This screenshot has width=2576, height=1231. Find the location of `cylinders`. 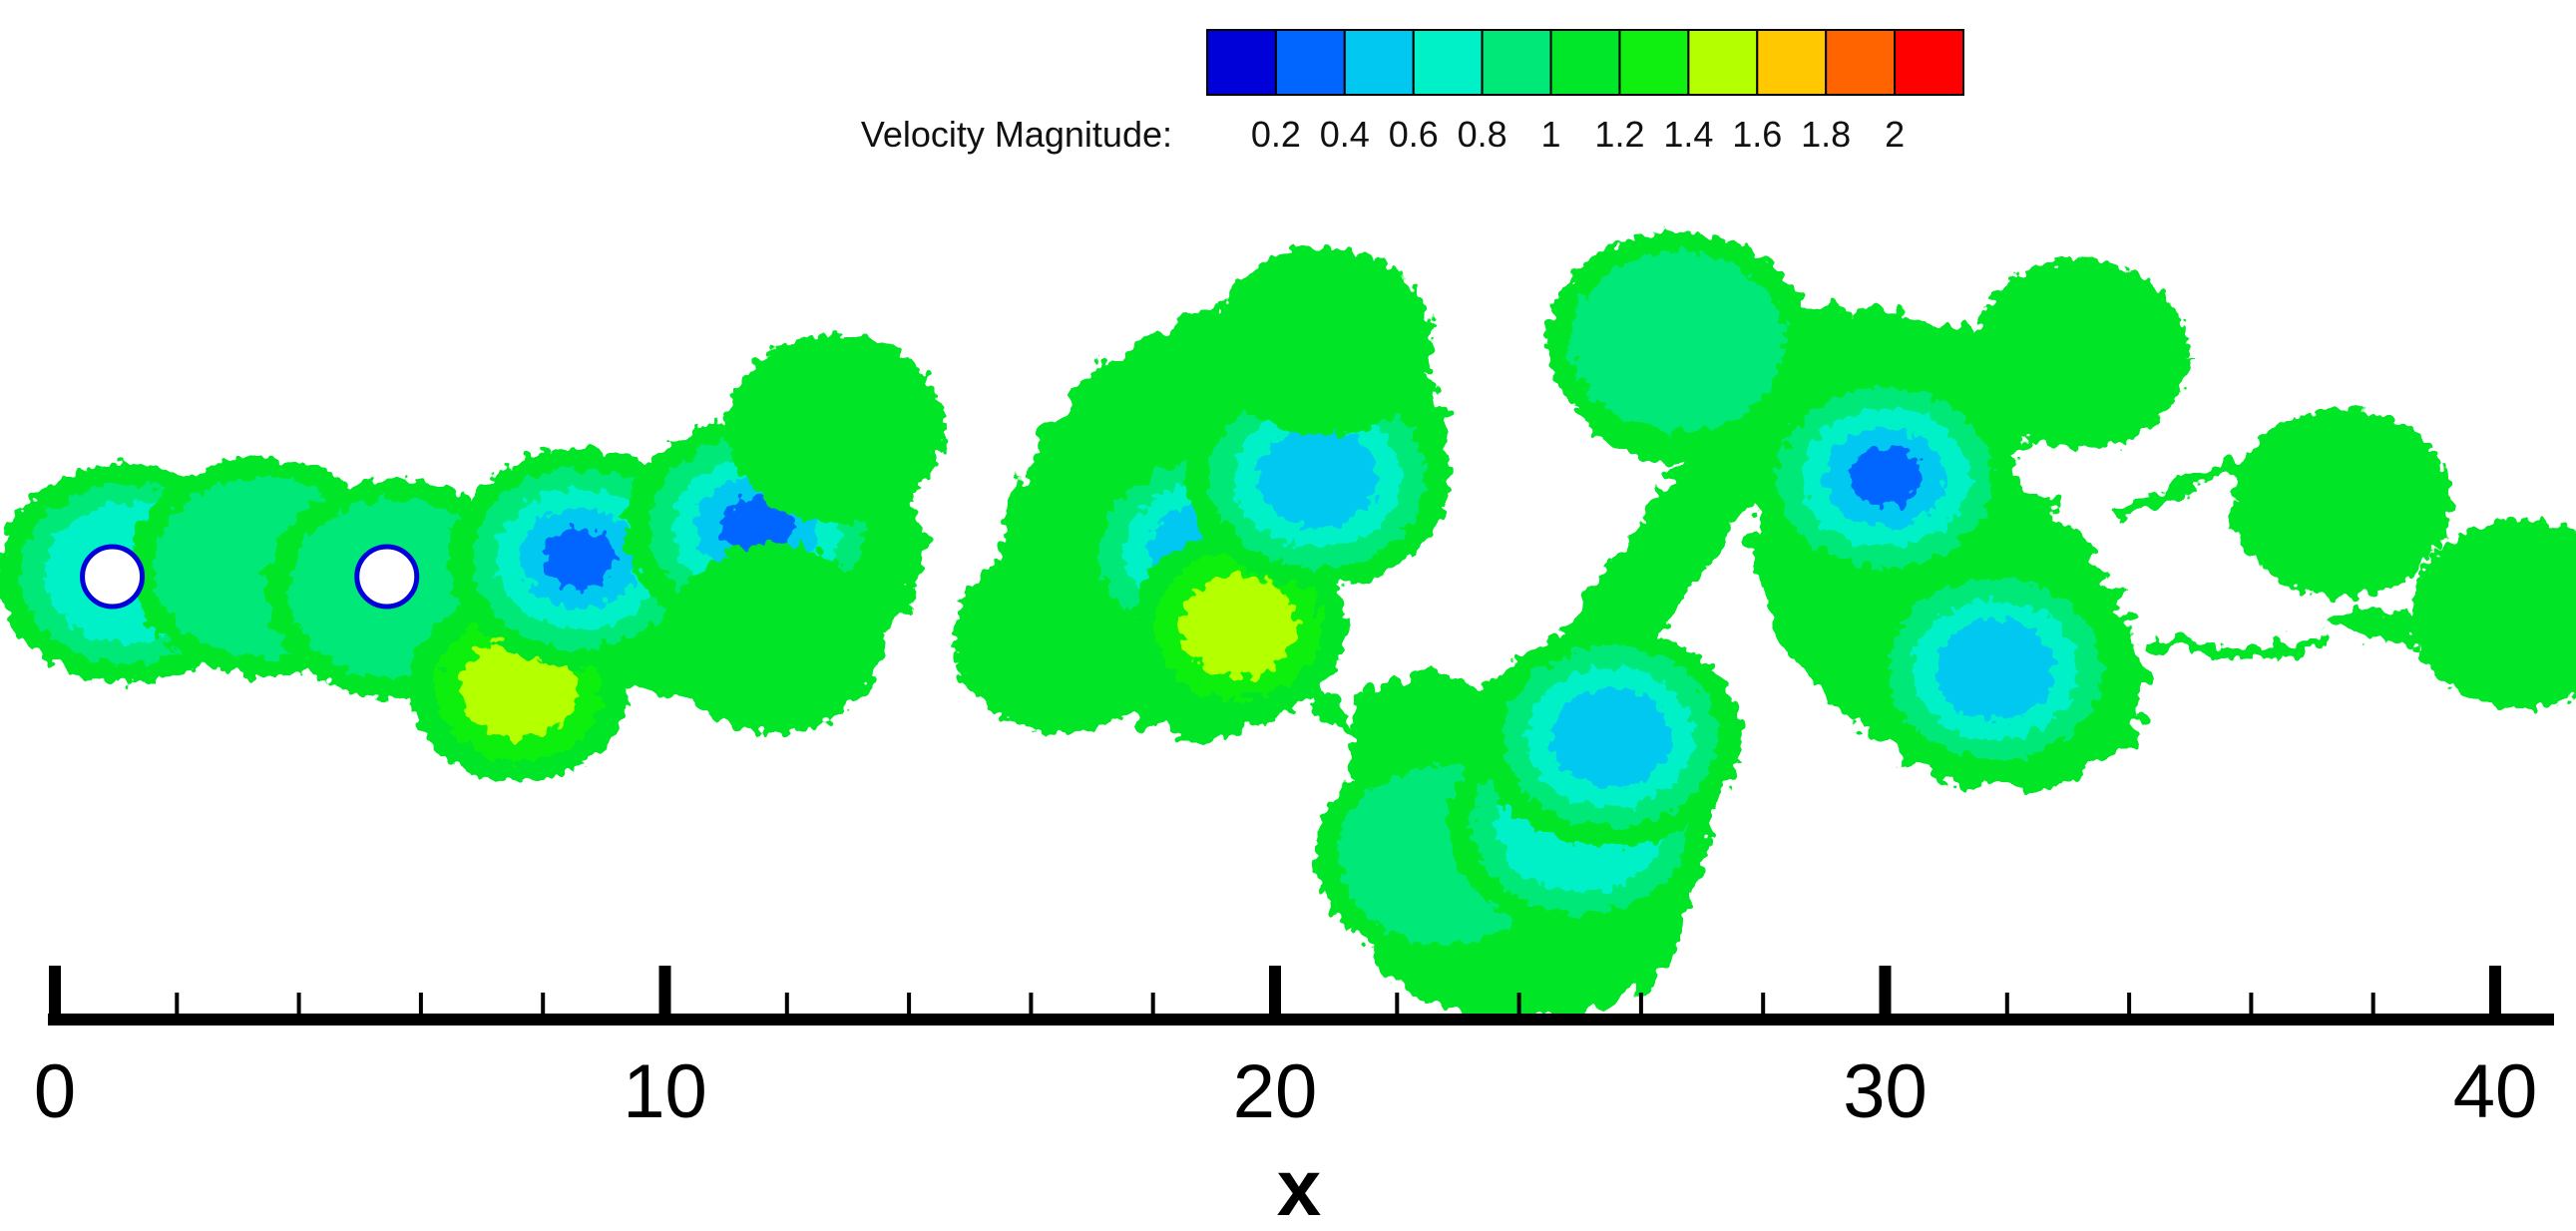

cylinders is located at coordinates (250, 577).